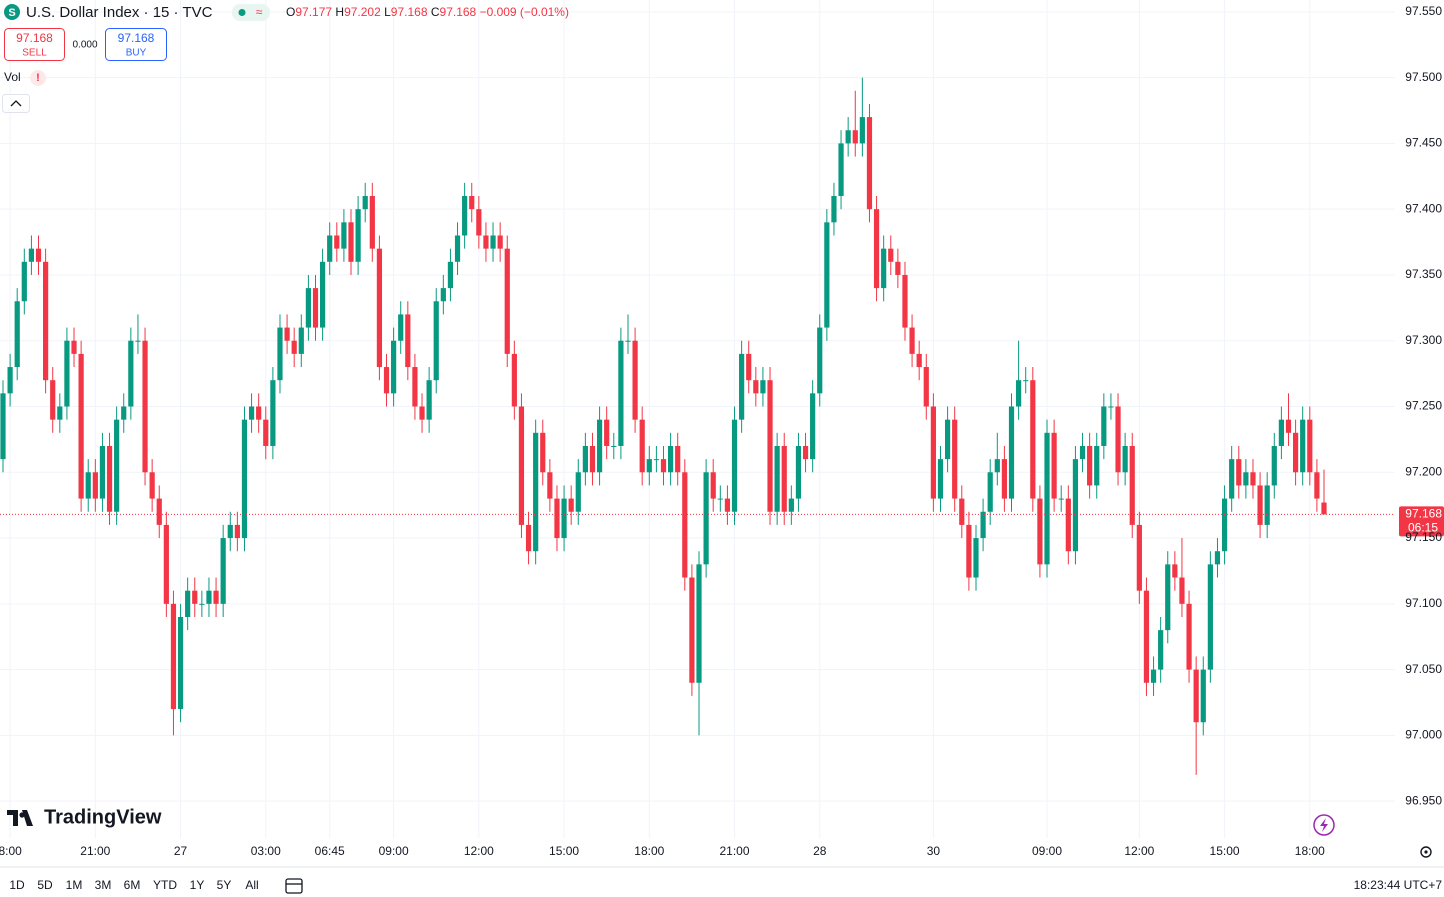 The image size is (1444, 897). I want to click on timeframe-button: 3M, so click(103, 885).